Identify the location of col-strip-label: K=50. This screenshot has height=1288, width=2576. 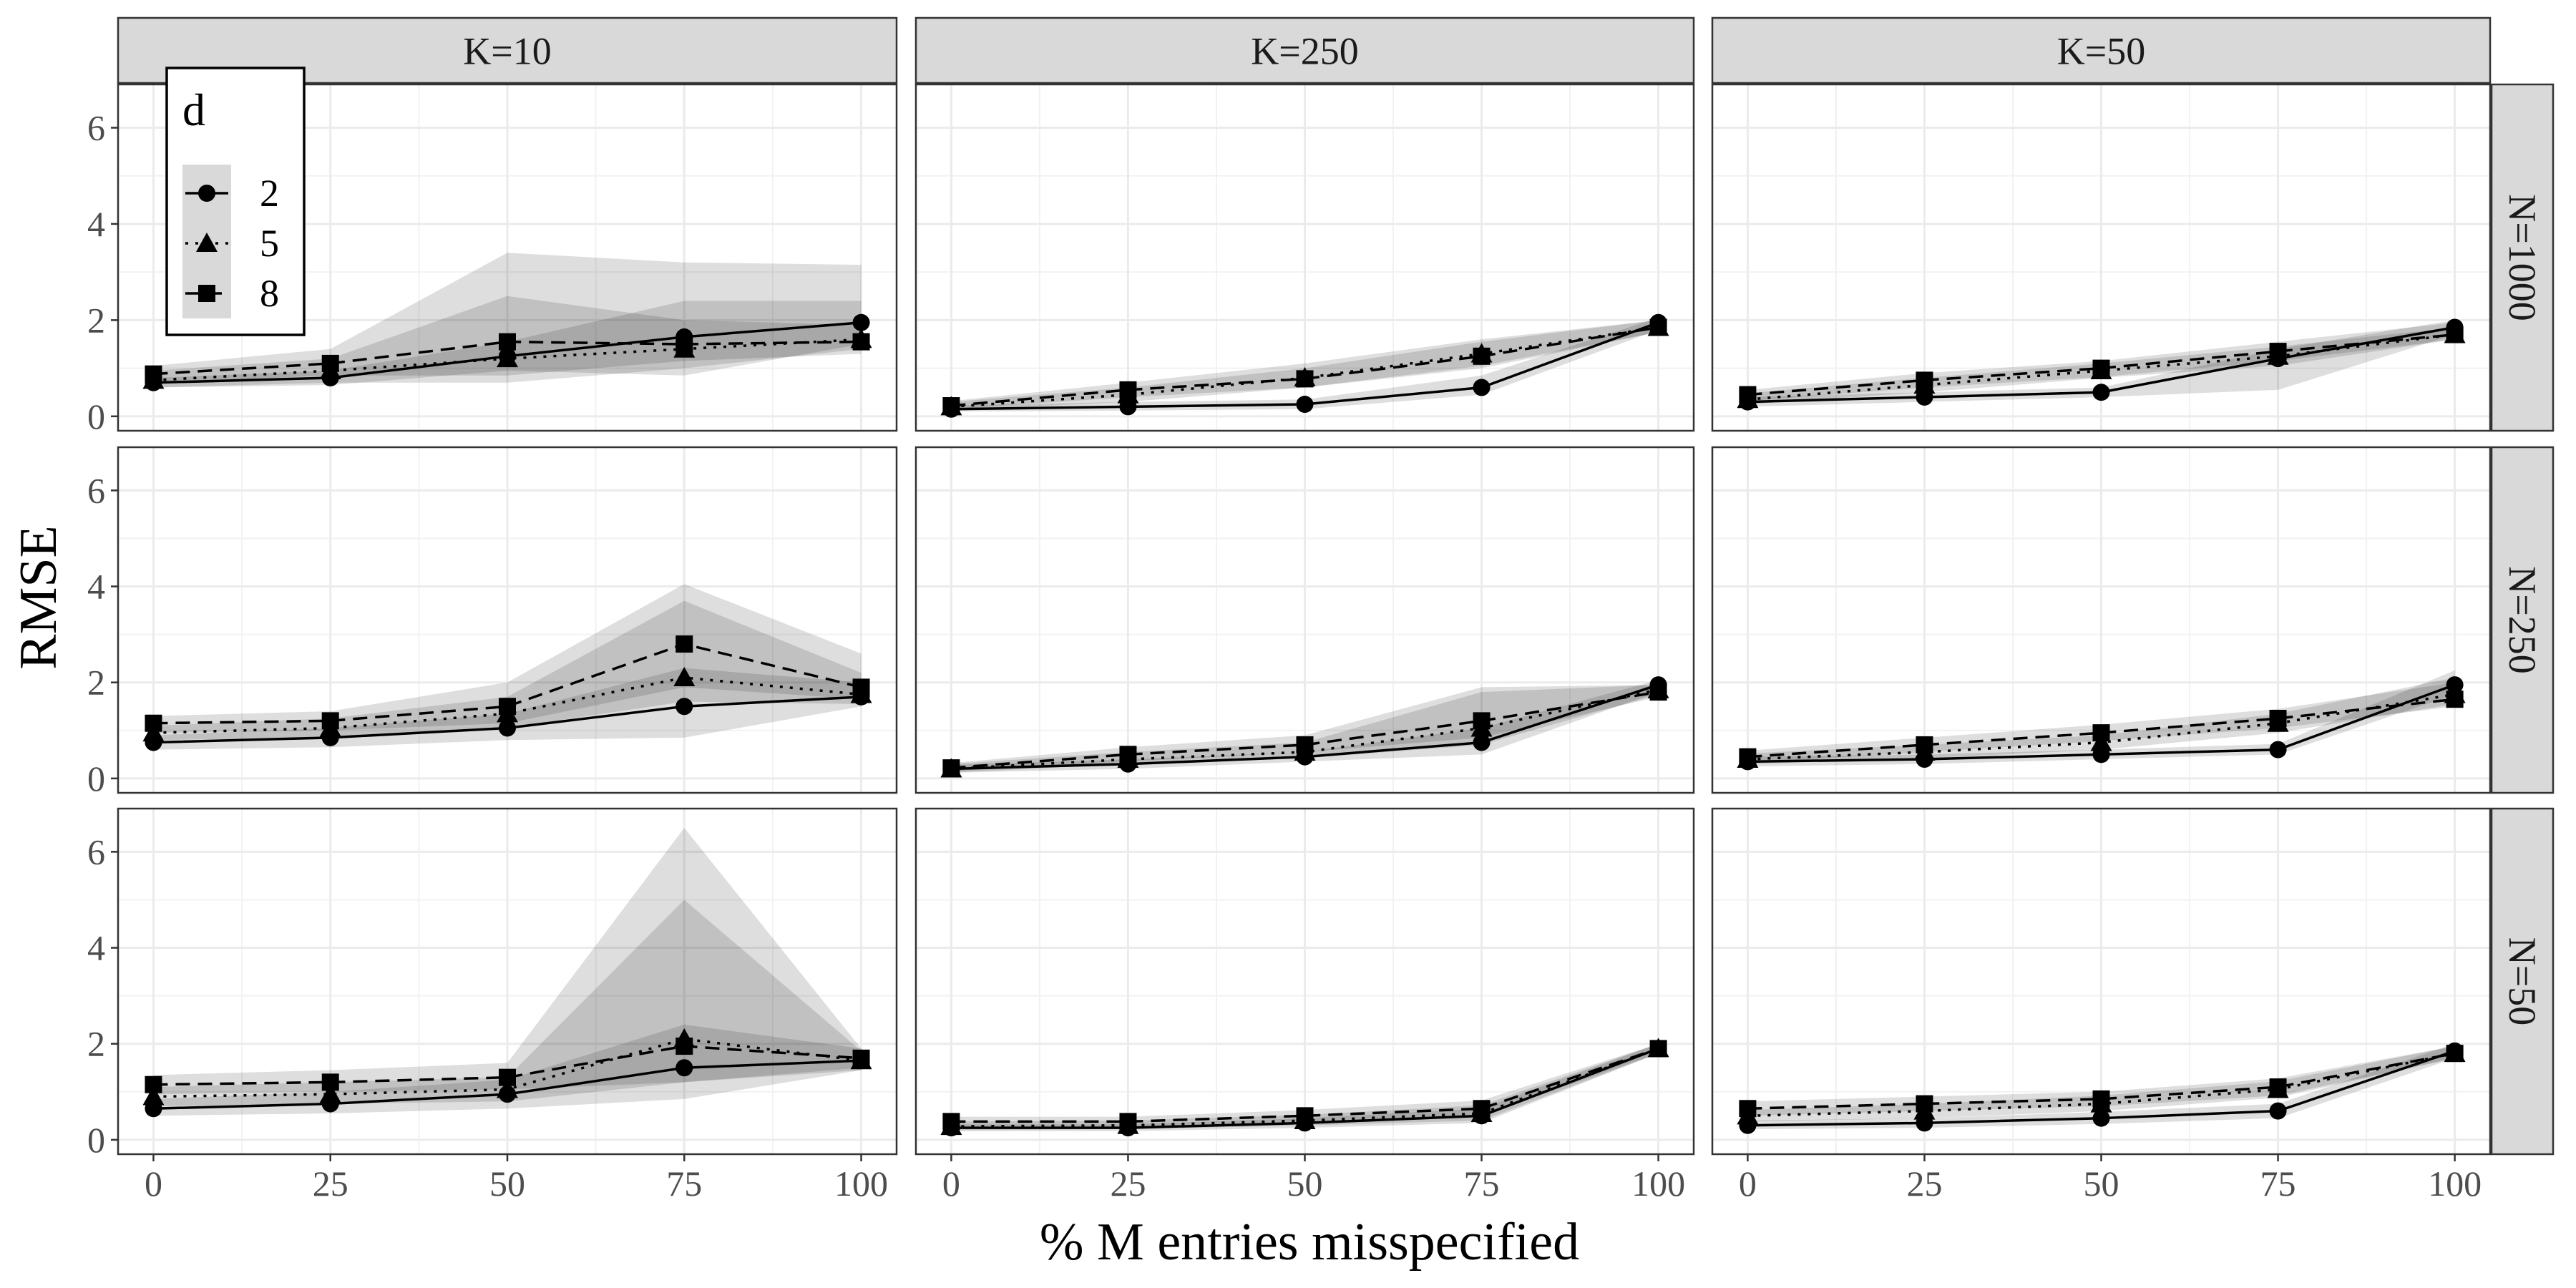
(2101, 51).